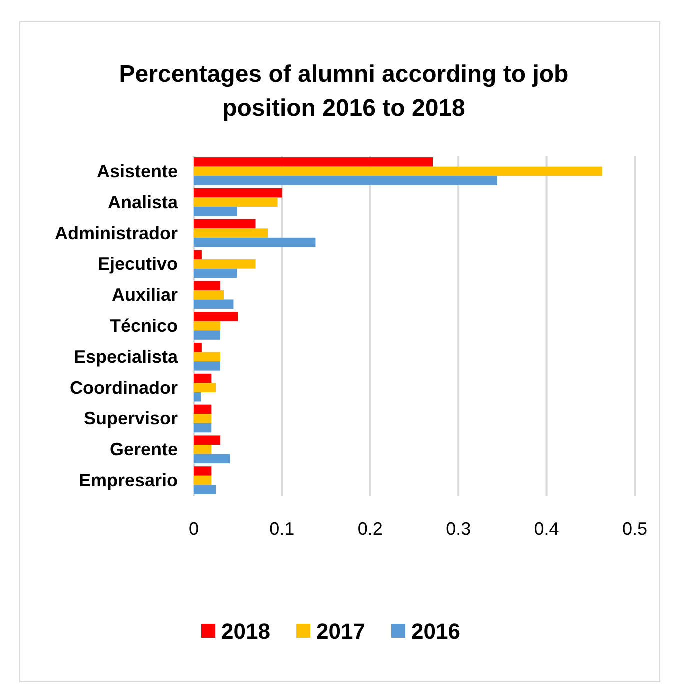 This screenshot has height=692, width=692. I want to click on x-tick-label: 0.5, so click(635, 529).